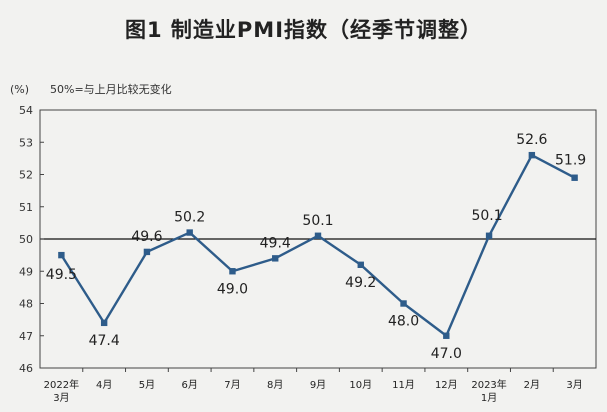  What do you see at coordinates (26, 271) in the screenshot?
I see `y-tick-label: 49` at bounding box center [26, 271].